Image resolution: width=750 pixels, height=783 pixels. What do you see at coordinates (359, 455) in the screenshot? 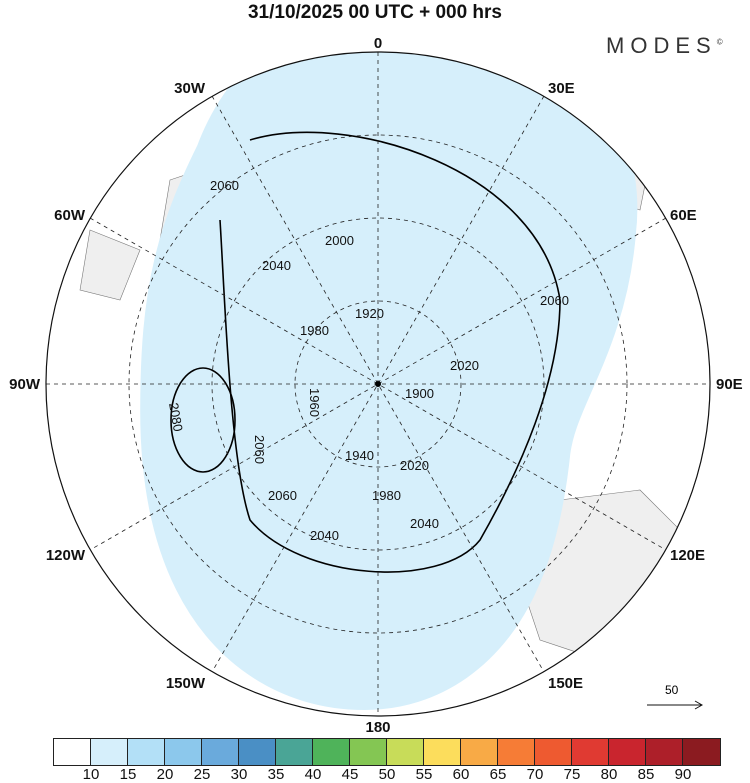
I see `contour-label: 1940` at bounding box center [359, 455].